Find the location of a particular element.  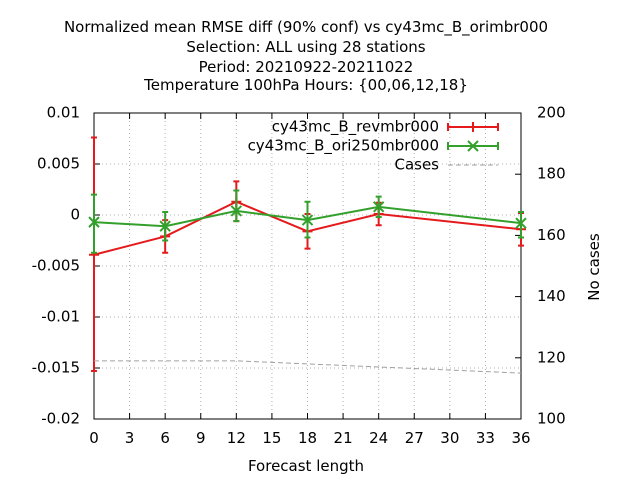

y-tick-label: 0.005 is located at coordinates (58, 164).